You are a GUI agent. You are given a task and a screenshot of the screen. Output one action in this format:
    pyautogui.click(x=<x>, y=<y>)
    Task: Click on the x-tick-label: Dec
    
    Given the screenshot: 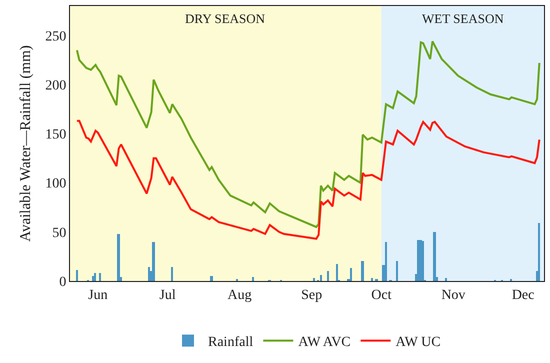 What is the action you would take?
    pyautogui.click(x=523, y=295)
    